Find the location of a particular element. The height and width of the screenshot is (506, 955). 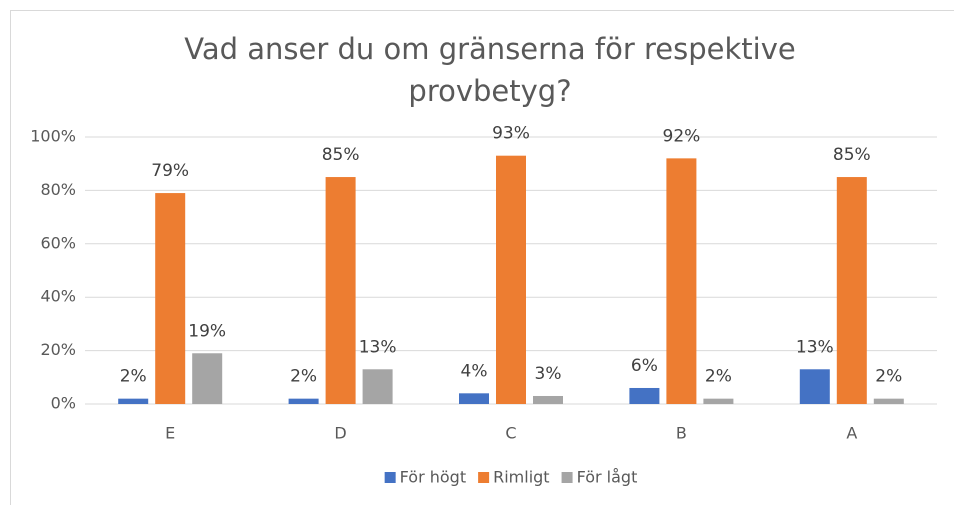

legend-label: För lågt is located at coordinates (607, 477).